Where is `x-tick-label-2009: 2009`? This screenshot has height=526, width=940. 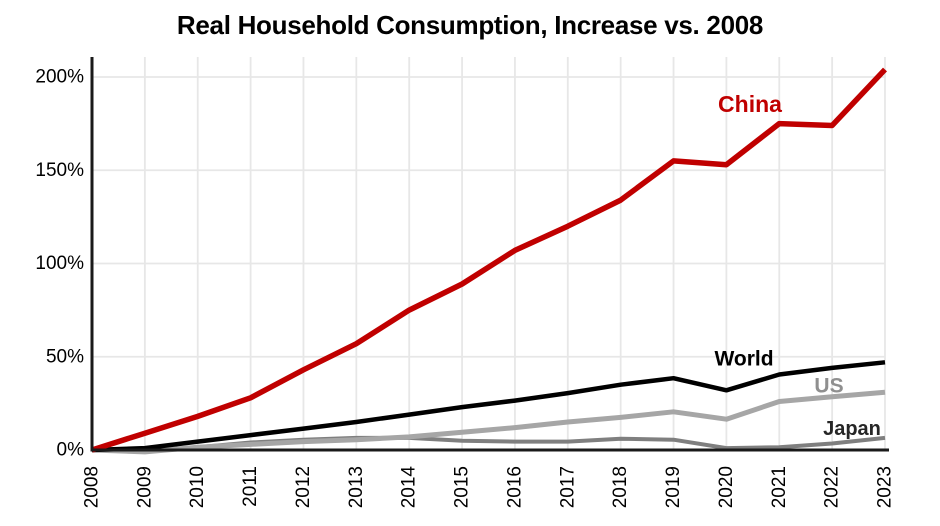 x-tick-label-2009: 2009 is located at coordinates (144, 487).